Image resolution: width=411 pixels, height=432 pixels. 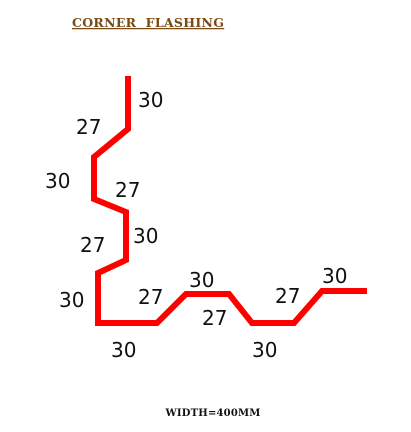 What do you see at coordinates (148, 22) in the screenshot?
I see `drawing-title: CORNER FLASHING` at bounding box center [148, 22].